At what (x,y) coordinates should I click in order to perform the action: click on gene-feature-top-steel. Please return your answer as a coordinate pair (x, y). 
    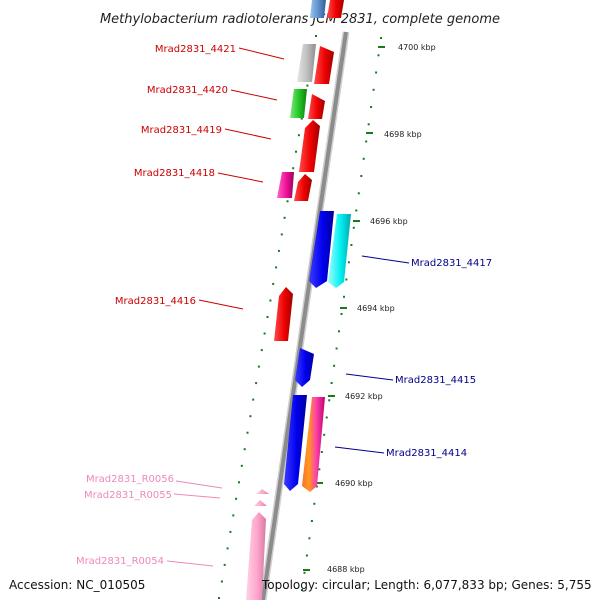
    Looking at the image, I should click on (318, 9).